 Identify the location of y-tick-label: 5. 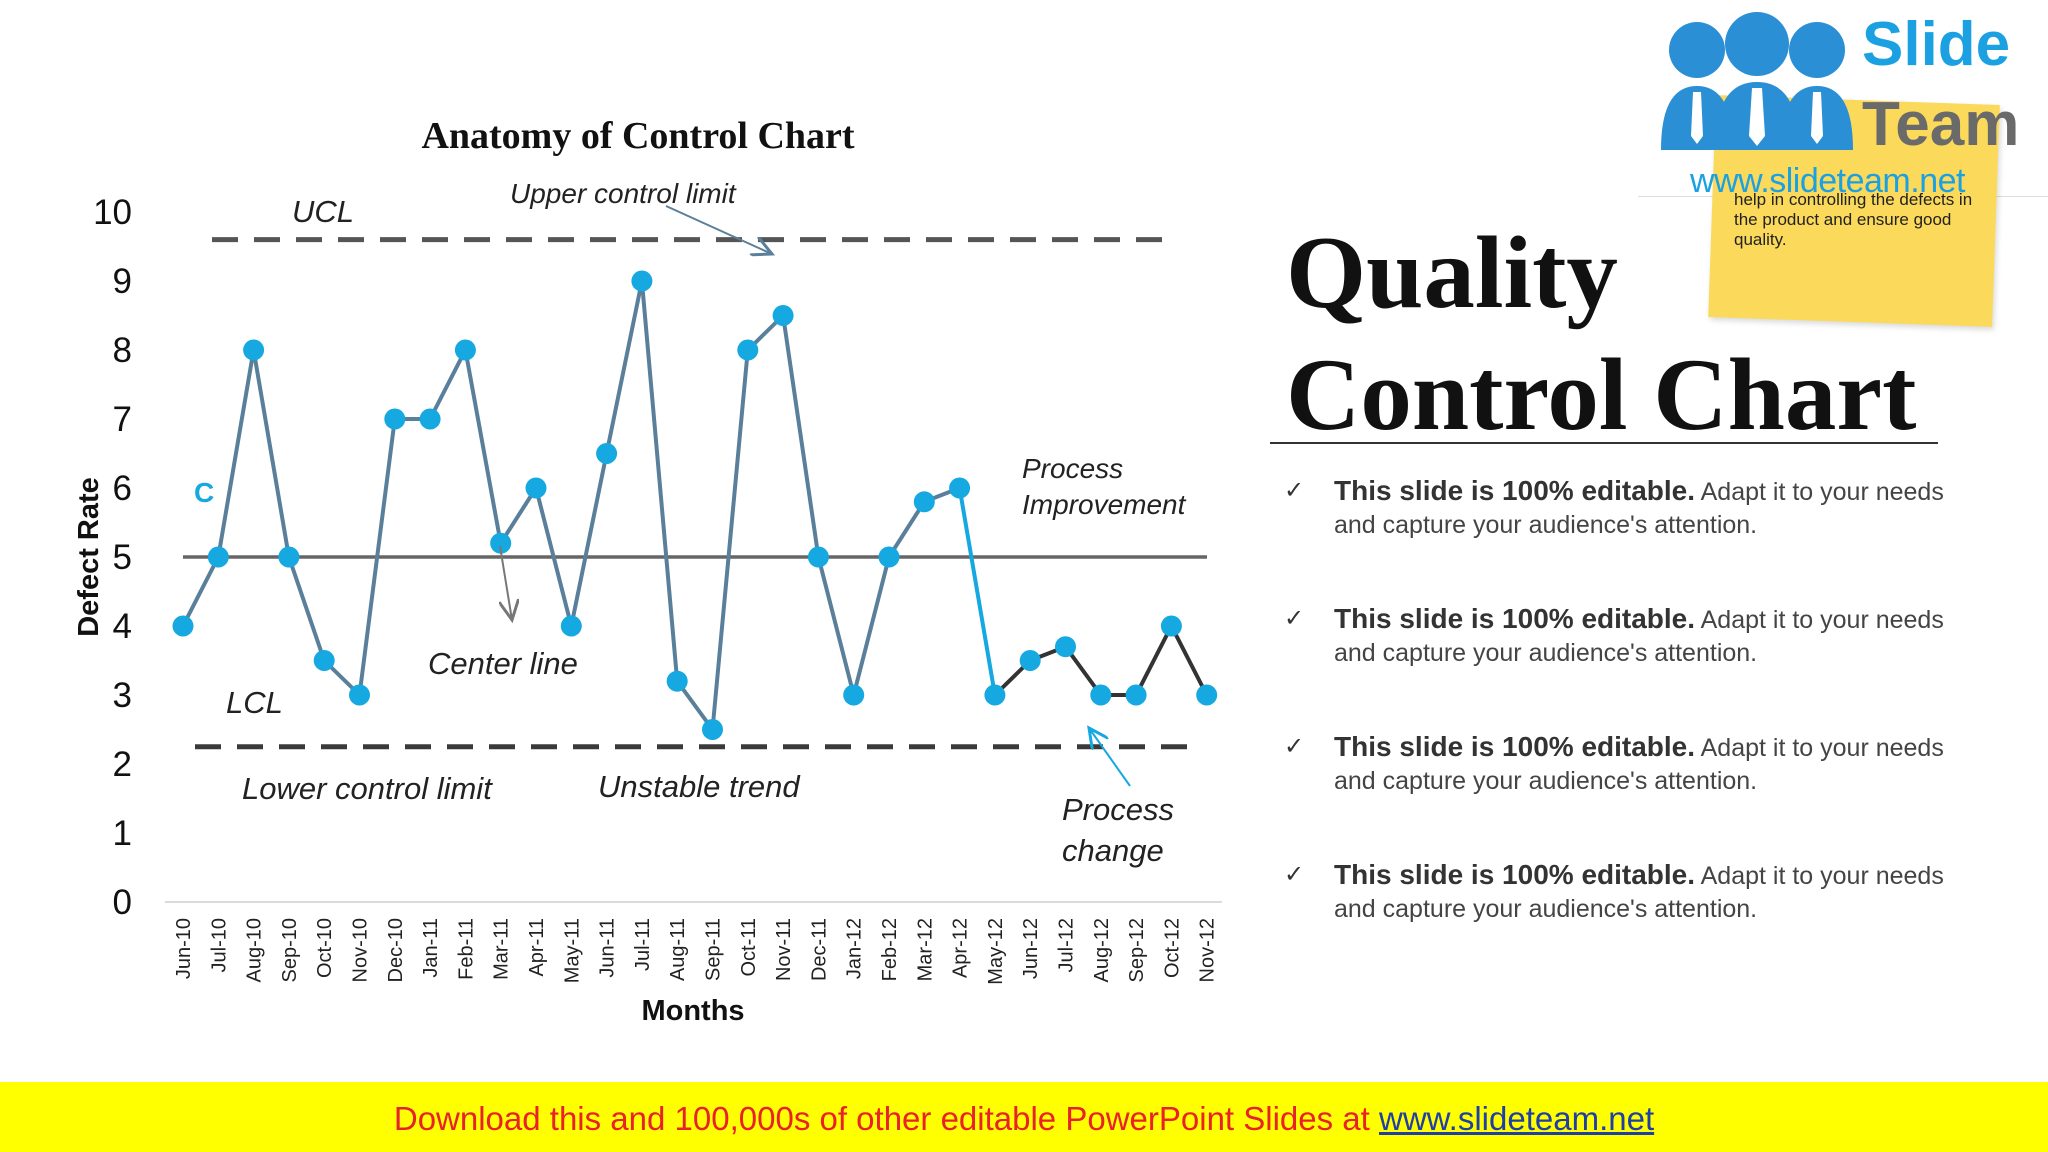
(122, 557).